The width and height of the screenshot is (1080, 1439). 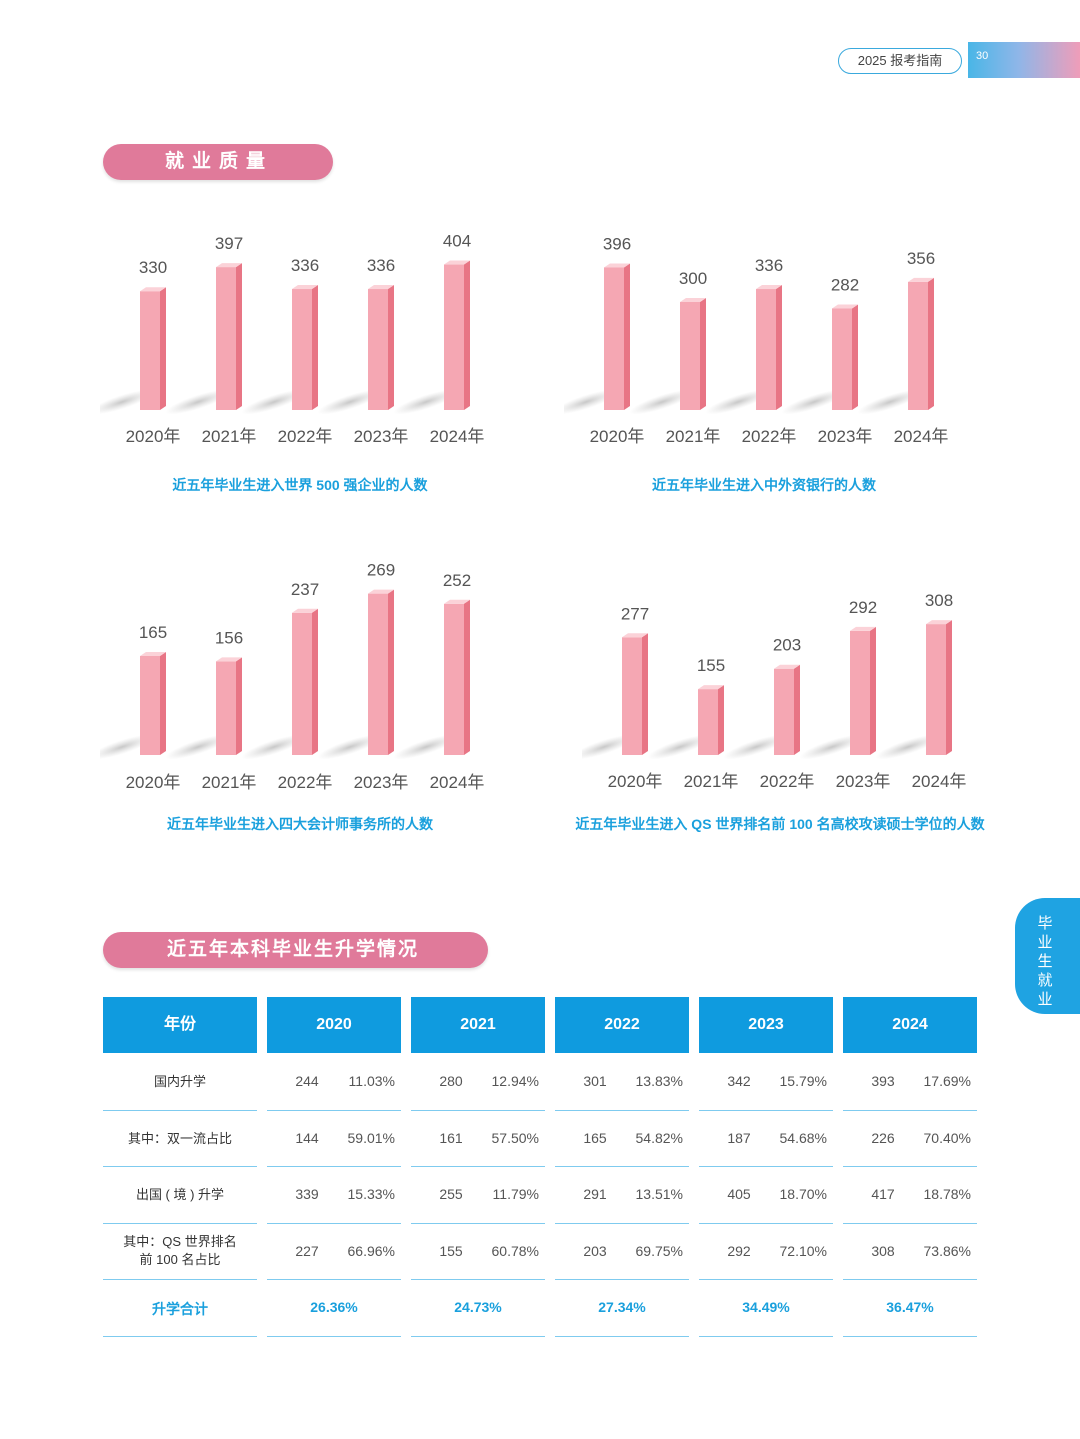 What do you see at coordinates (739, 1251) in the screenshot?
I see `table-cell-count: 292` at bounding box center [739, 1251].